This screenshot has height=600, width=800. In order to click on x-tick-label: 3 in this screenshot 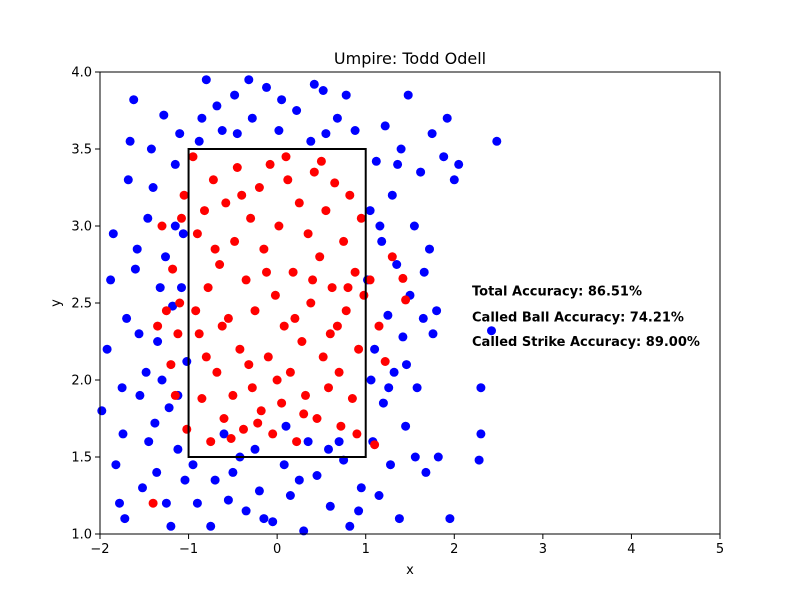, I will do `click(543, 549)`.